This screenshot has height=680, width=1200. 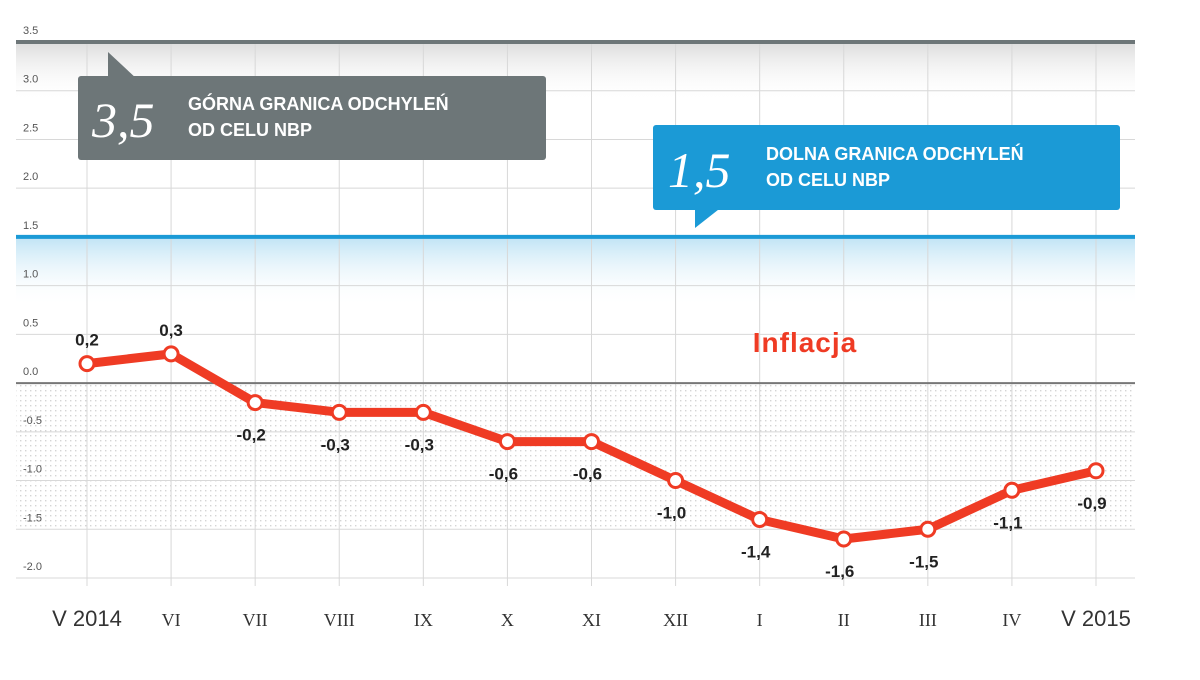 I want to click on y-tick-label: 0.0, so click(x=30, y=372).